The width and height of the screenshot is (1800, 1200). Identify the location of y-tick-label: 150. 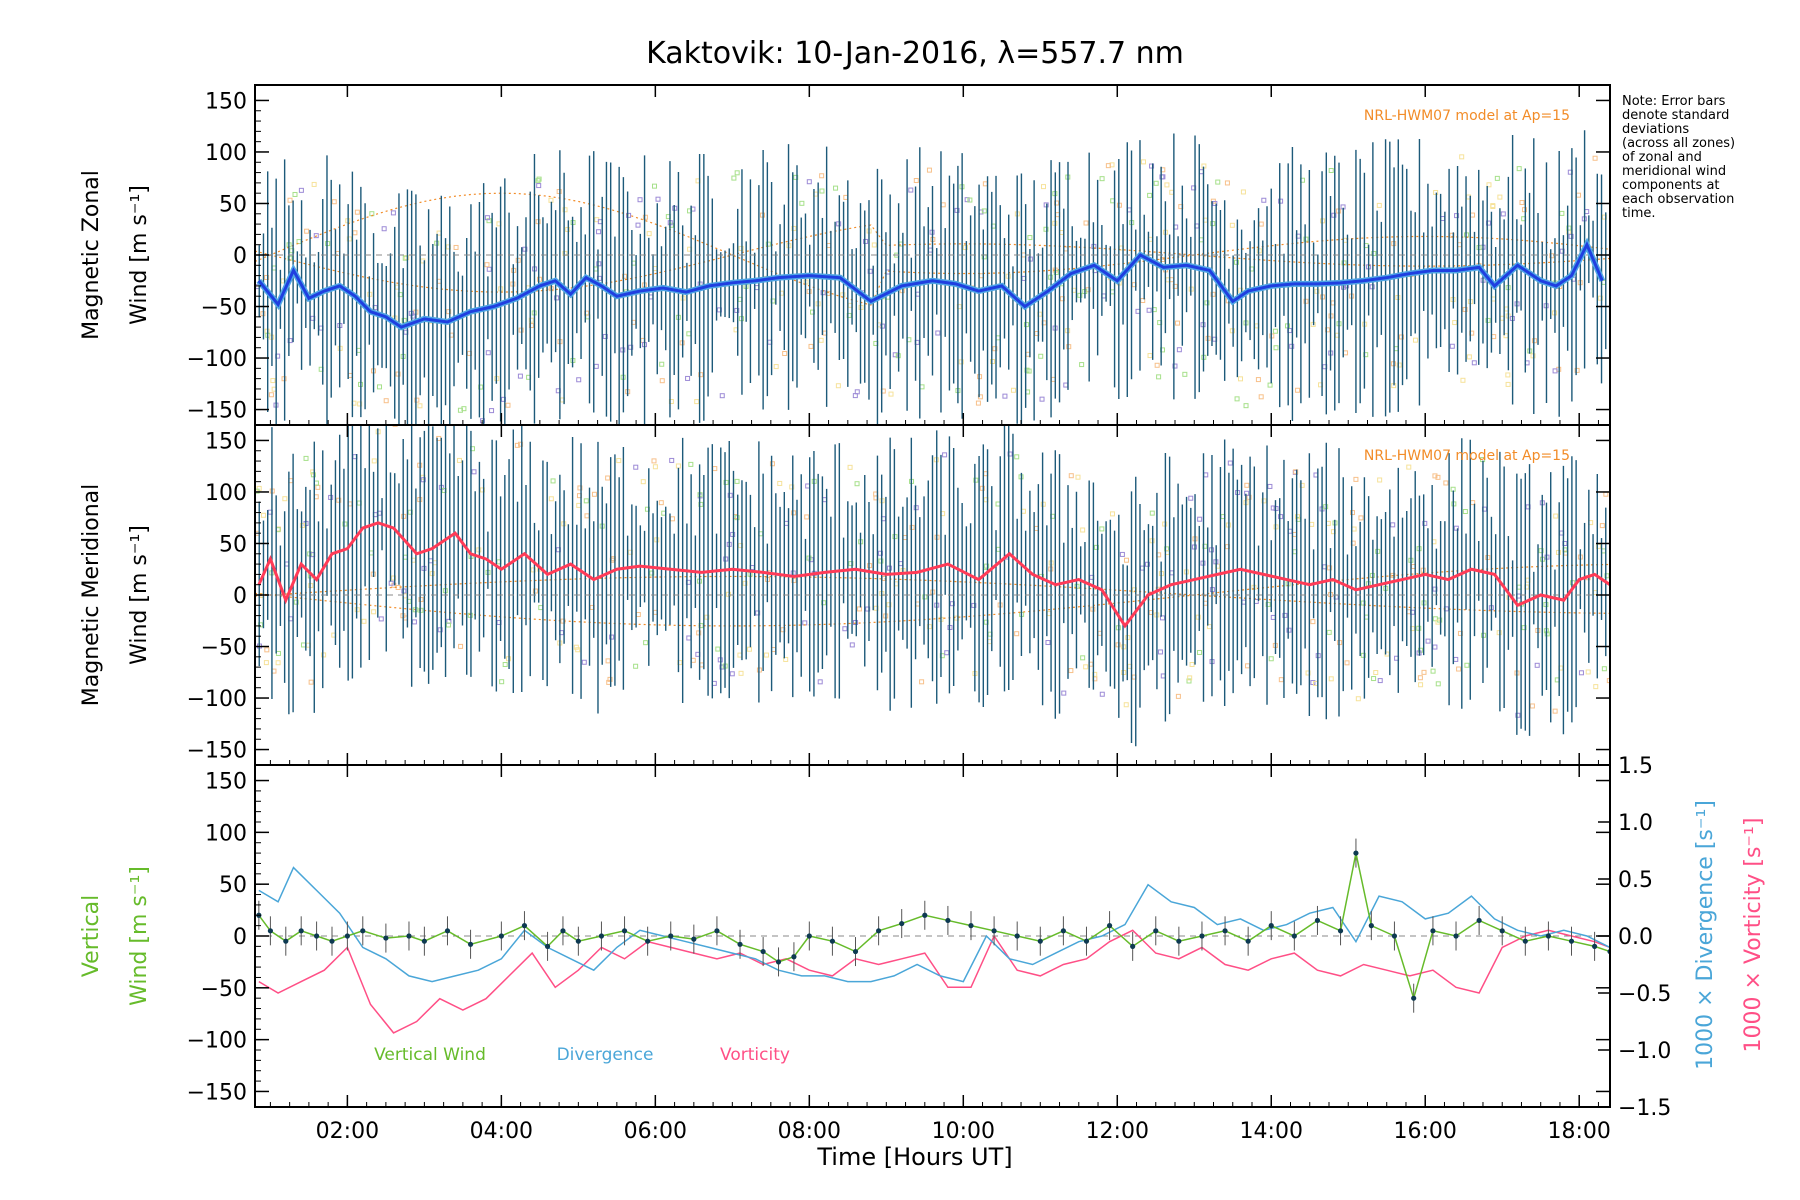
(226, 441).